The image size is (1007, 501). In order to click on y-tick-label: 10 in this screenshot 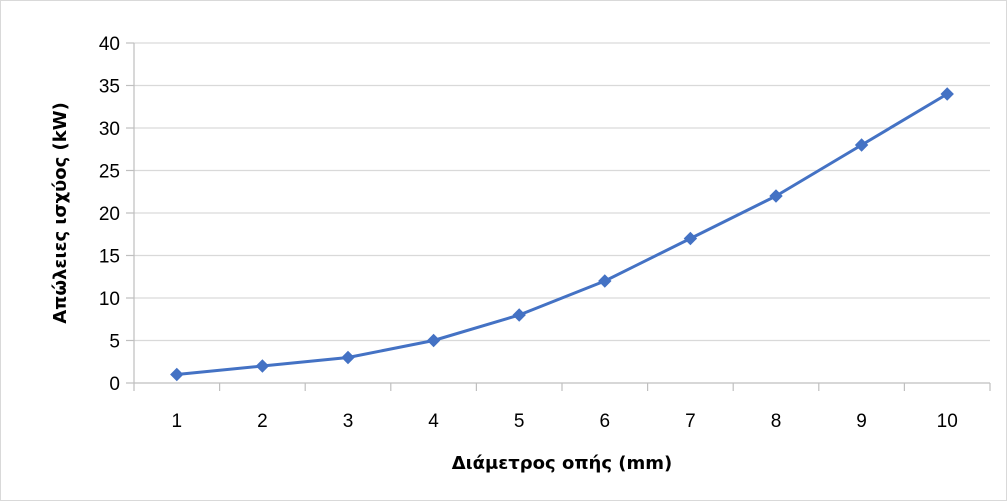, I will do `click(109, 299)`.